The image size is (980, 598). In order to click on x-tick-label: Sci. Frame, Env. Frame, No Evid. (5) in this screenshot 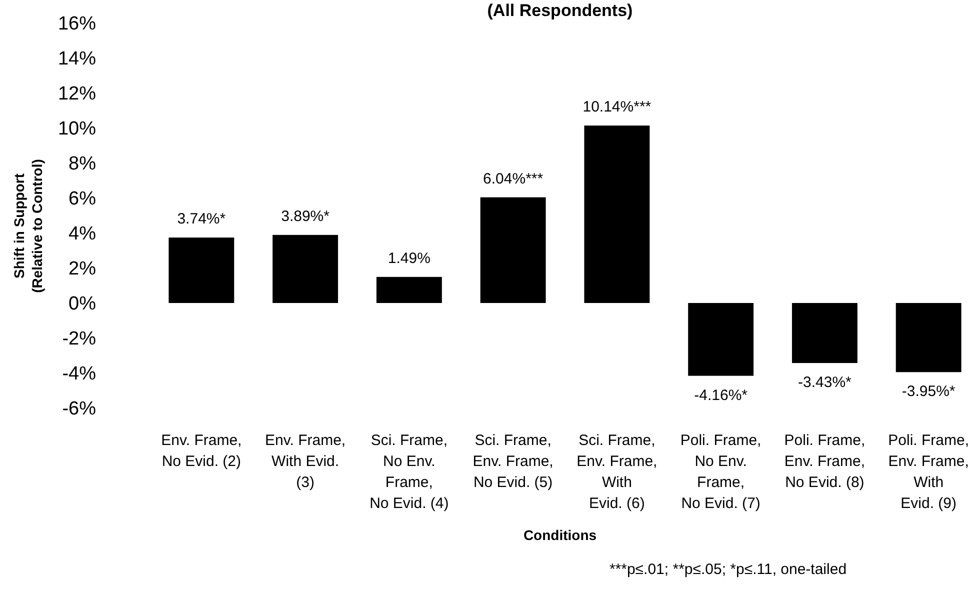, I will do `click(513, 461)`.